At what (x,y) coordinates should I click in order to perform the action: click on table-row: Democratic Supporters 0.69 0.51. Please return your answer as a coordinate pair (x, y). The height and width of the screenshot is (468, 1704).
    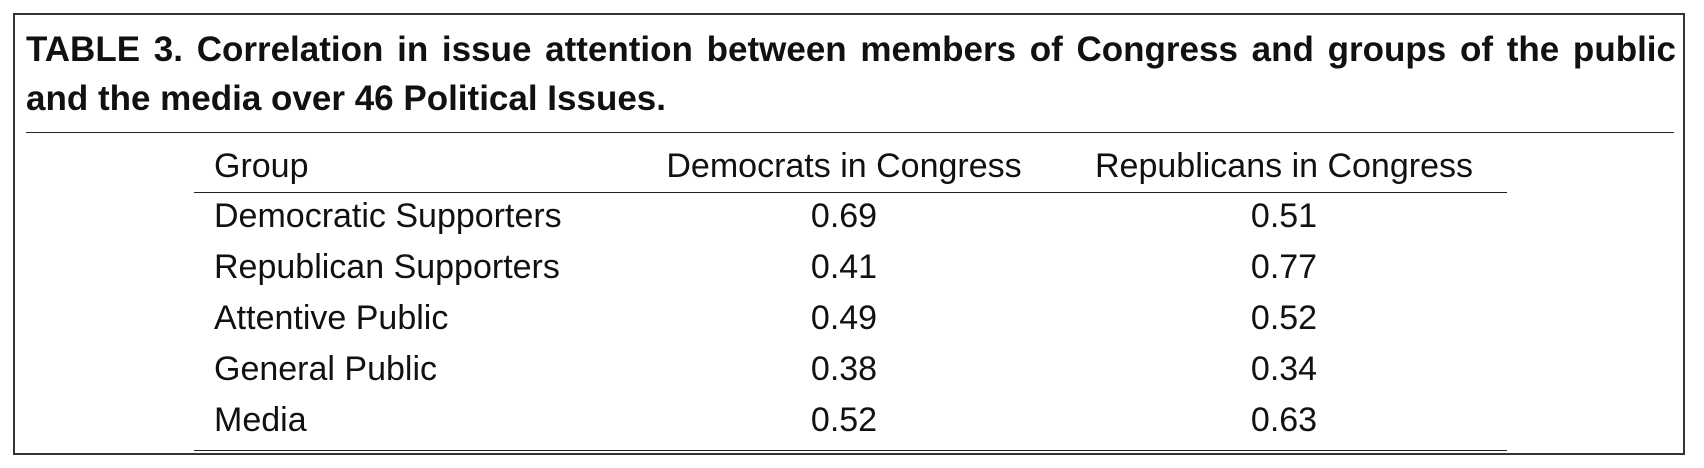
    Looking at the image, I should click on (850, 218).